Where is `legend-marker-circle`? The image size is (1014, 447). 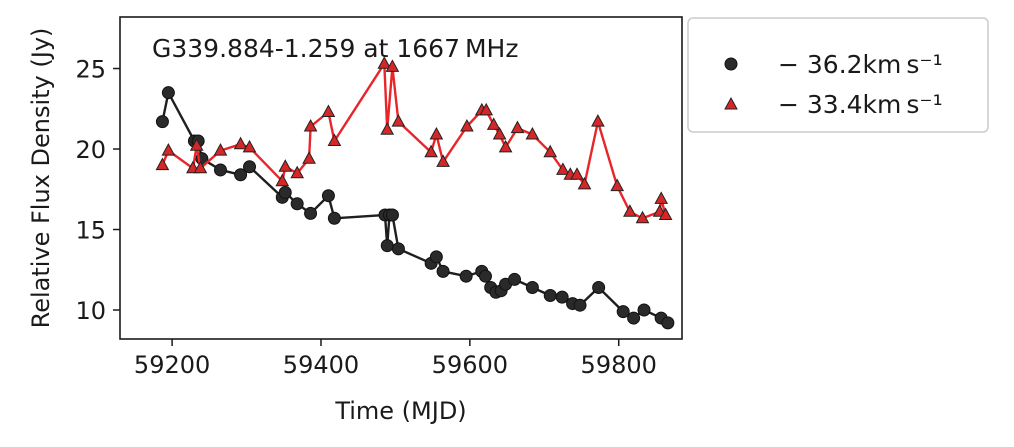
legend-marker-circle is located at coordinates (731, 64).